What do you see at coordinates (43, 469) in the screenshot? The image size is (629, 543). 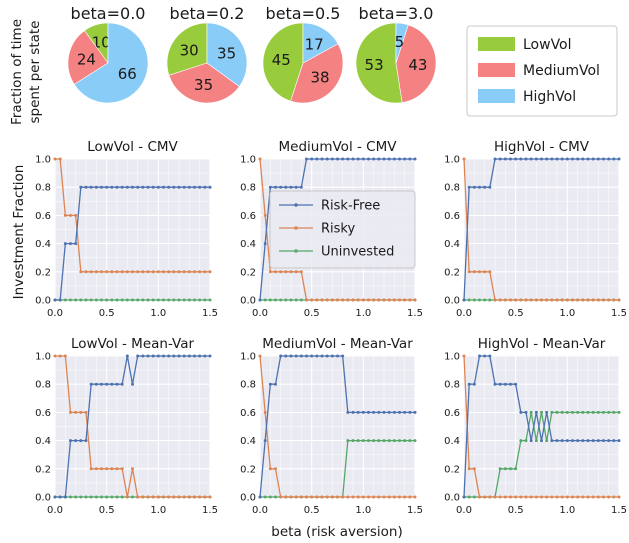 I see `y-tick-label: 0.2` at bounding box center [43, 469].